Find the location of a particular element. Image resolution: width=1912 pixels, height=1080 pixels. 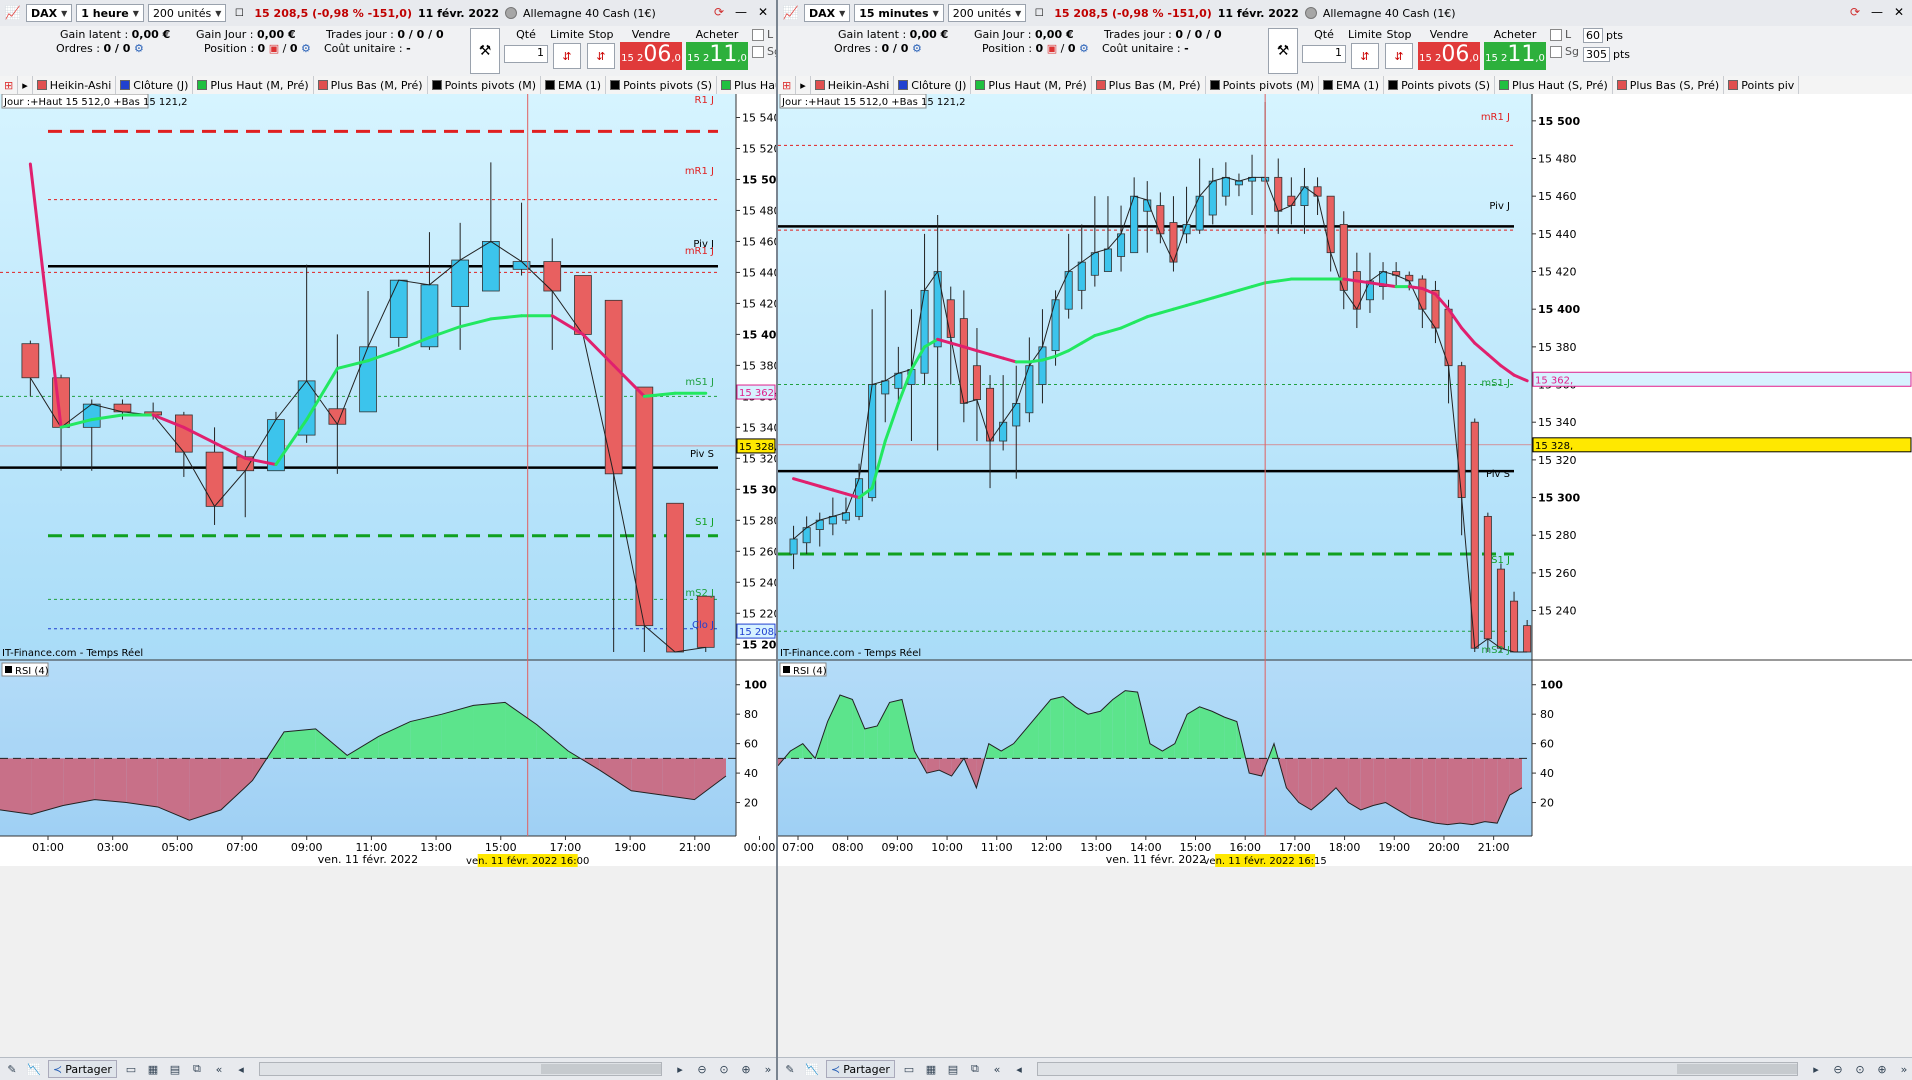

indicator-tab: Plus Bas (S, Pré) is located at coordinates (1669, 85).